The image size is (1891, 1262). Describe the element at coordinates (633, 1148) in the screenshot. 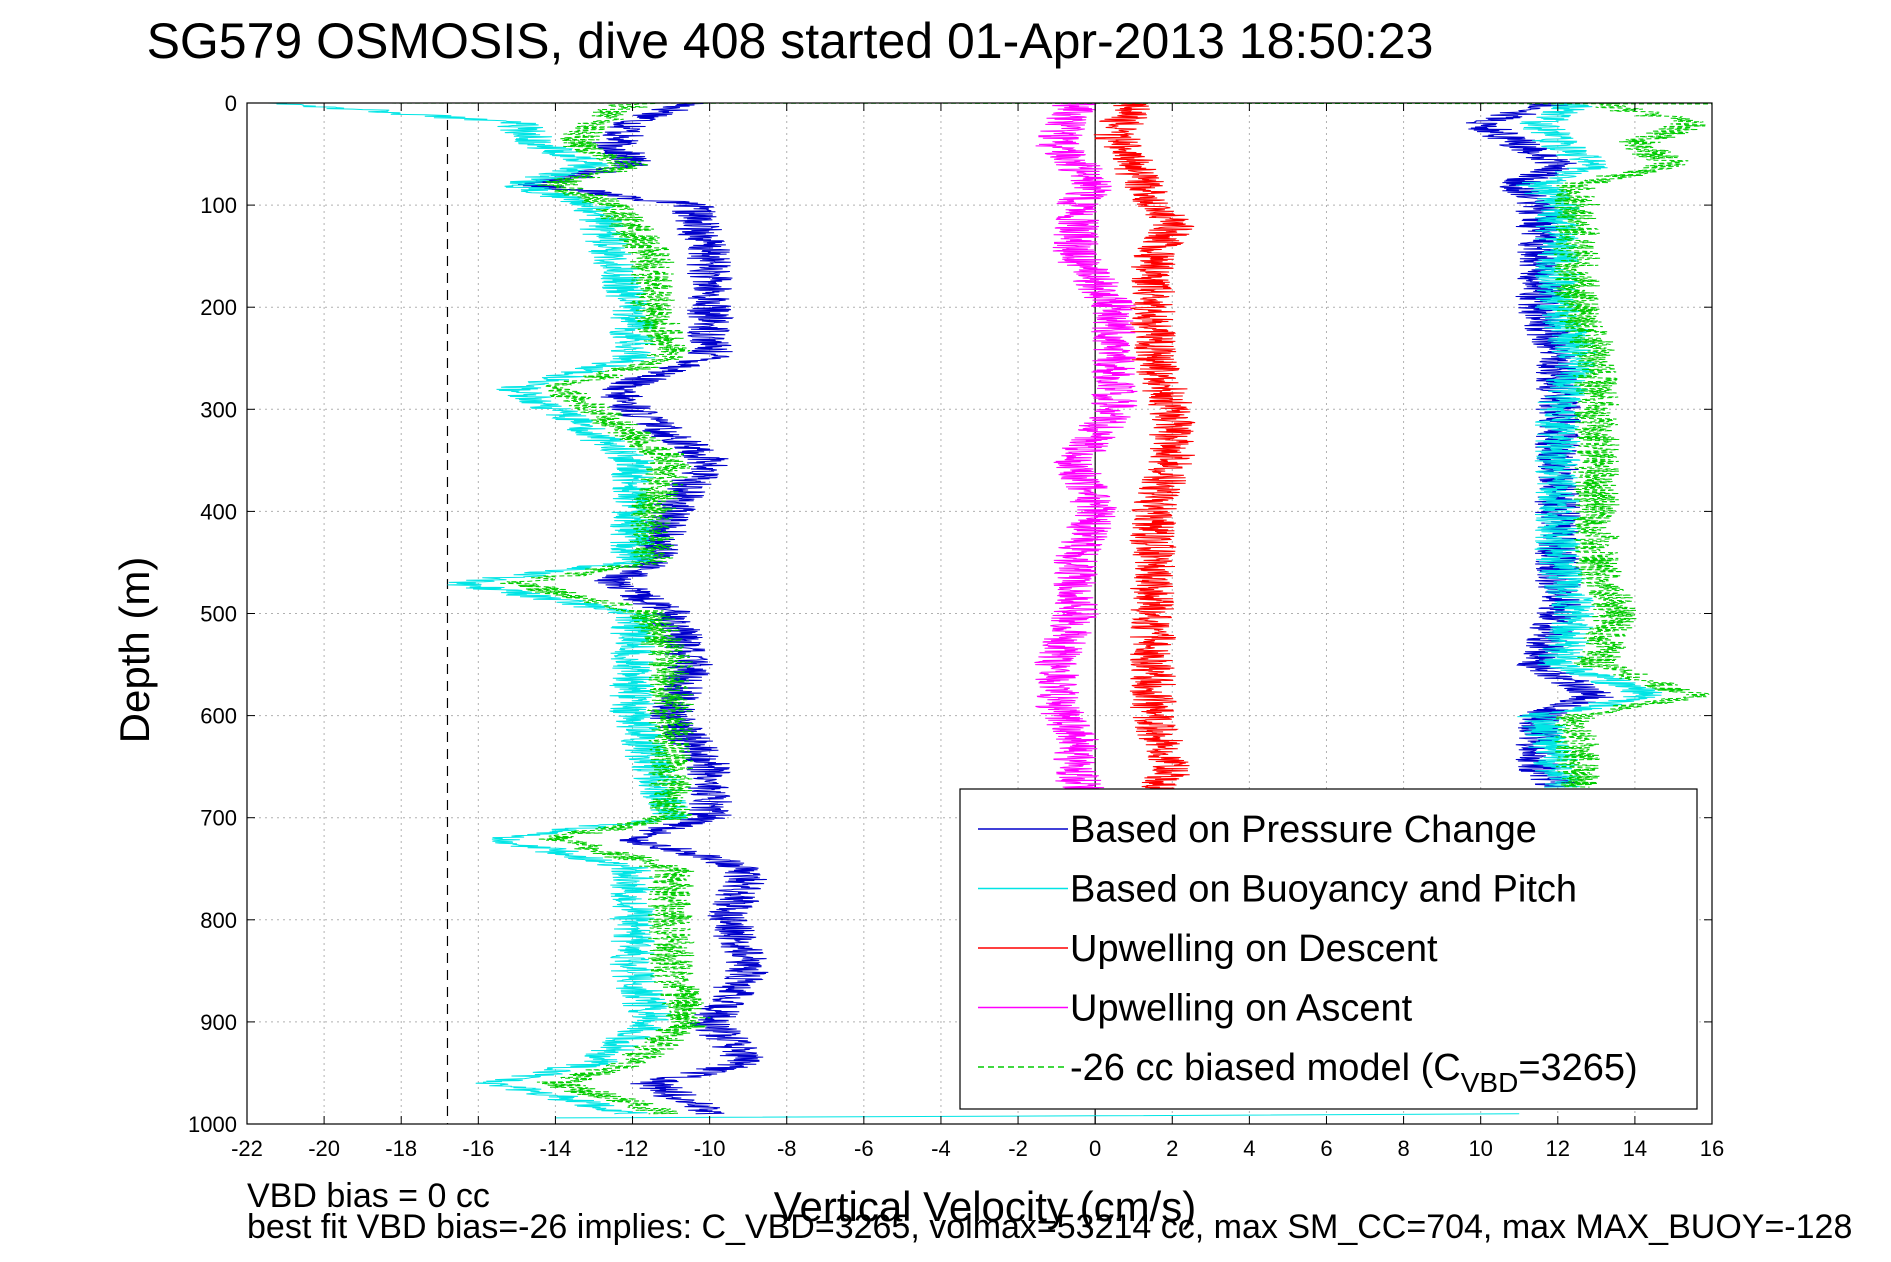

I see `x-tick-label: -12` at that location.